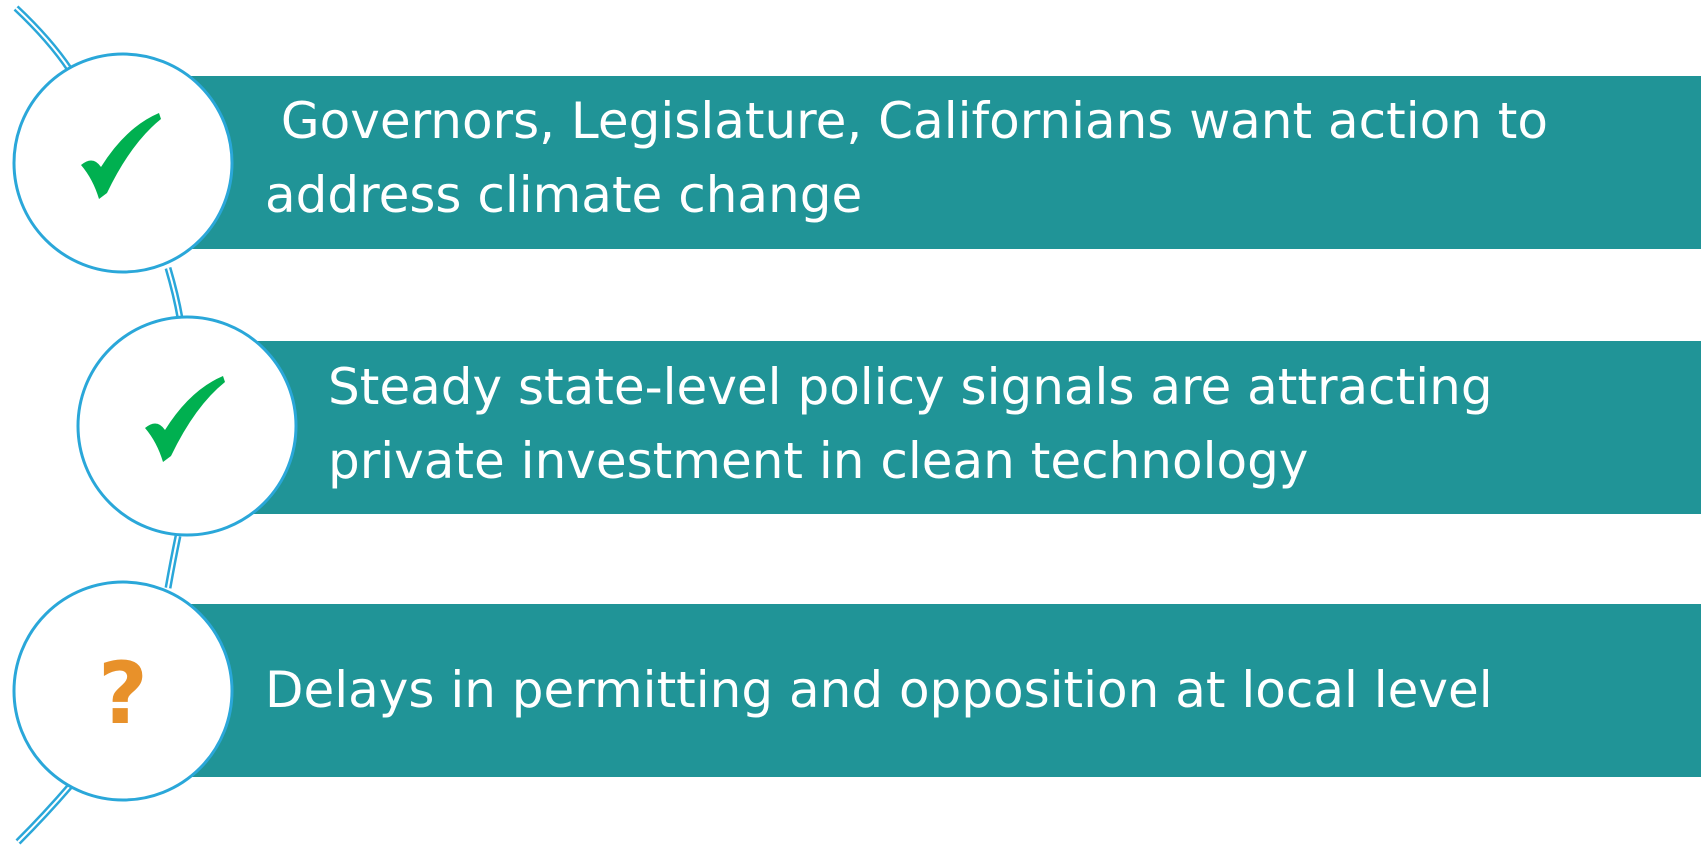 The image size is (1701, 846). I want to click on item-text: address climate change, so click(563, 195).